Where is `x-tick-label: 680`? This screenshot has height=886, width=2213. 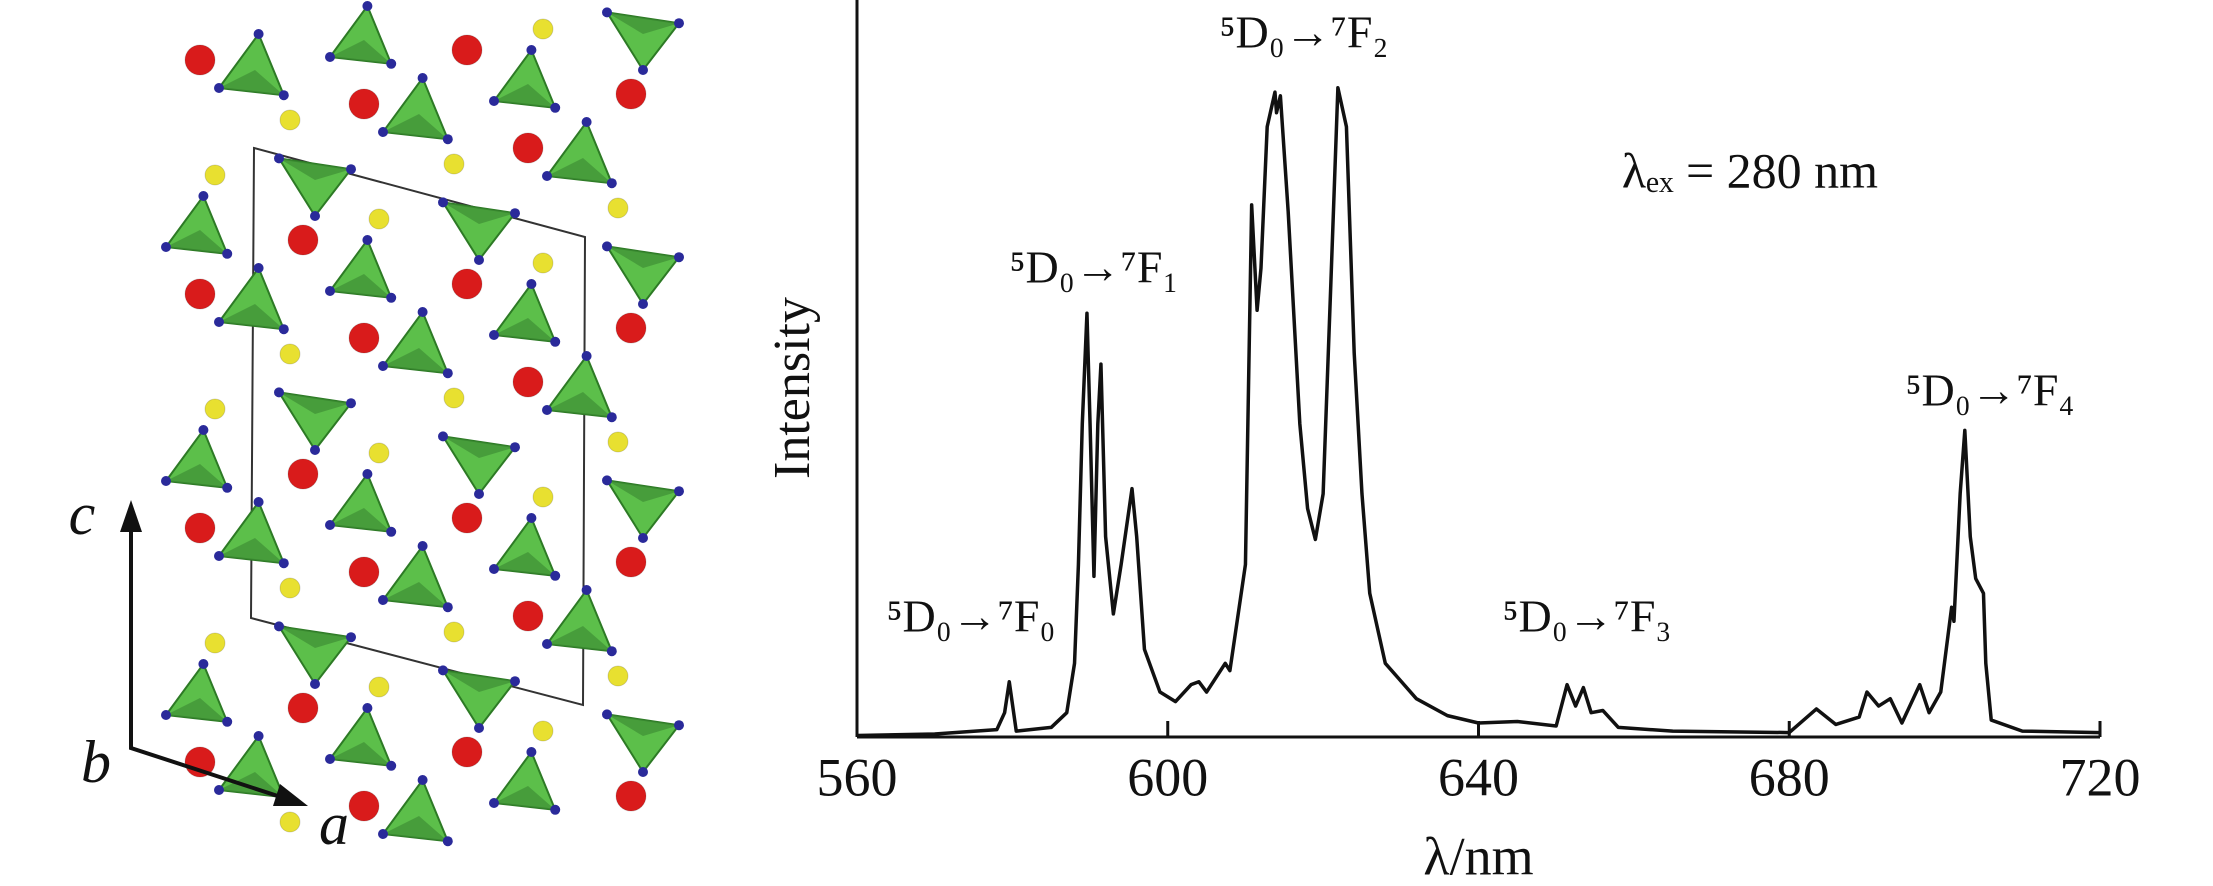
x-tick-label: 680 is located at coordinates (1789, 777).